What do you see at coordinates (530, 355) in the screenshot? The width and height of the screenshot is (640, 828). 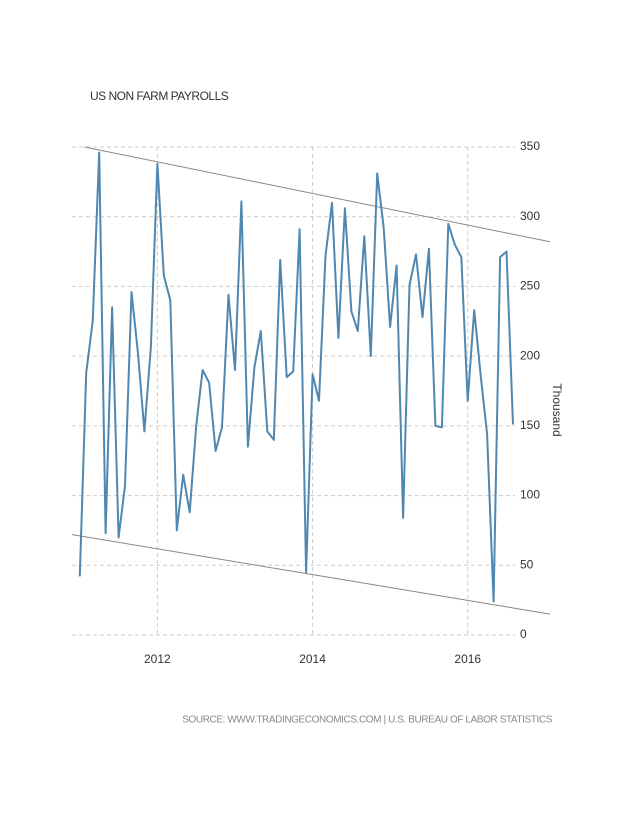 I see `y-tick-label: 200` at bounding box center [530, 355].